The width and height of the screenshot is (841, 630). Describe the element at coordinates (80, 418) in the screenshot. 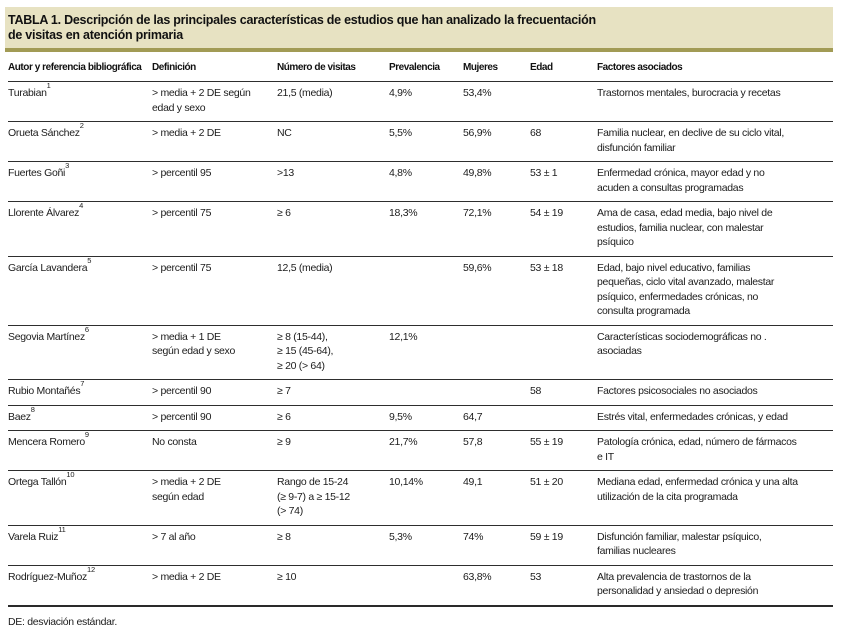

I see `author-cell: Baez8` at that location.